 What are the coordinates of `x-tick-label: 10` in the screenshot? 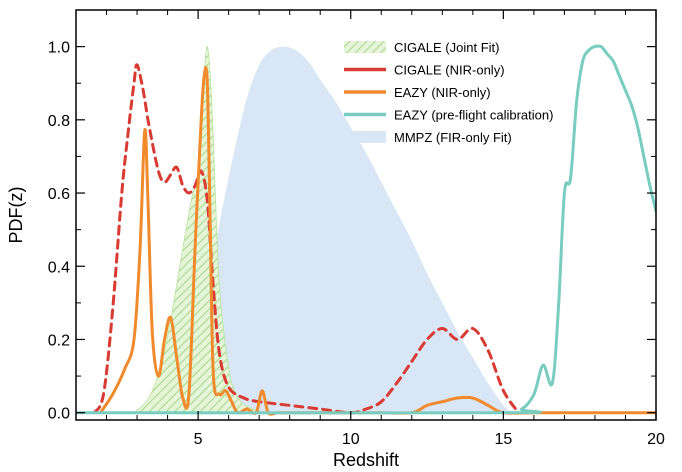 It's located at (351, 439).